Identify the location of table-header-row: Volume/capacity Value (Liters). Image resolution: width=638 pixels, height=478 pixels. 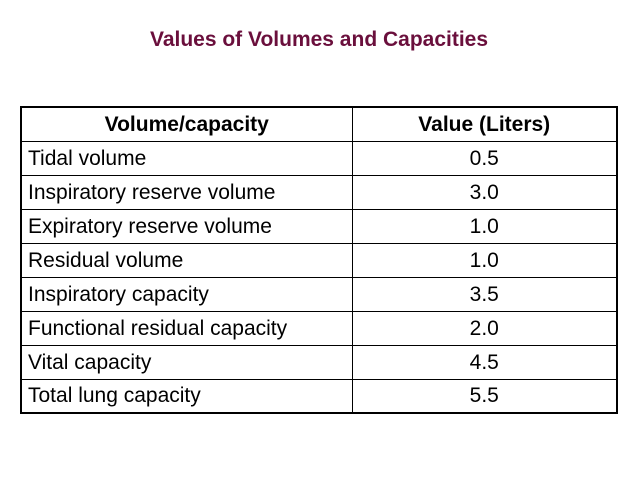
(319, 124).